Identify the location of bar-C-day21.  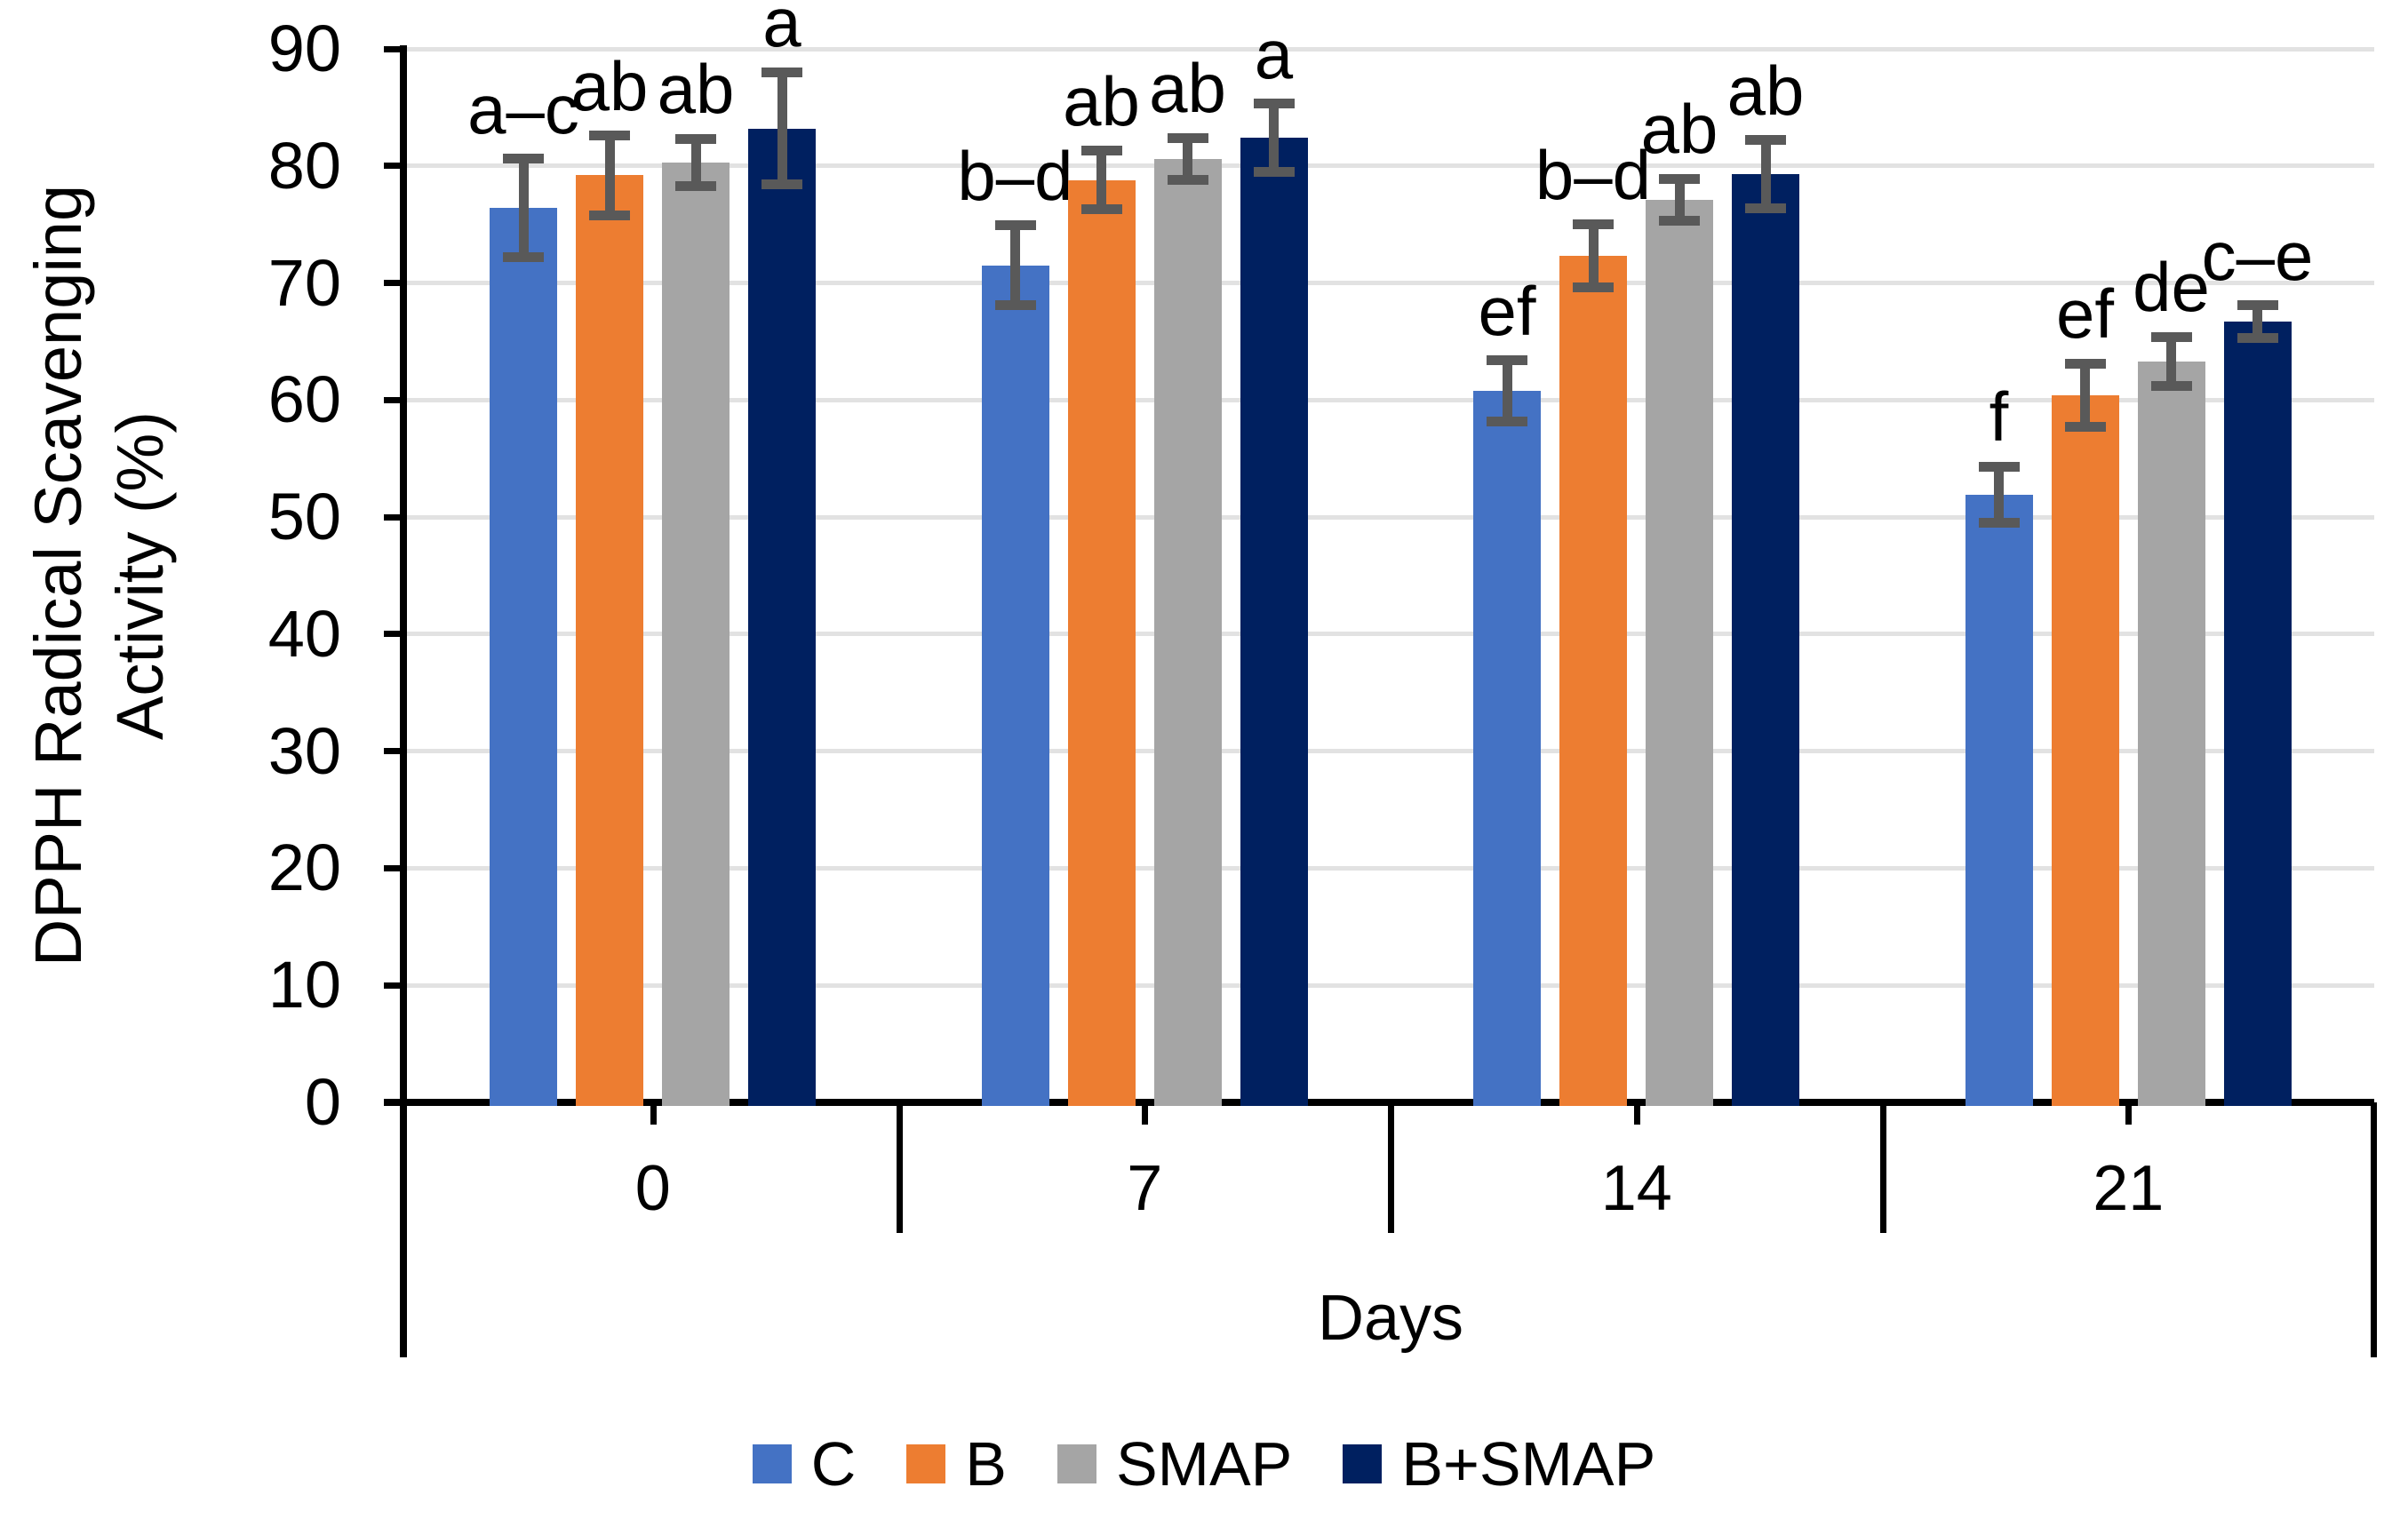
(1999, 800).